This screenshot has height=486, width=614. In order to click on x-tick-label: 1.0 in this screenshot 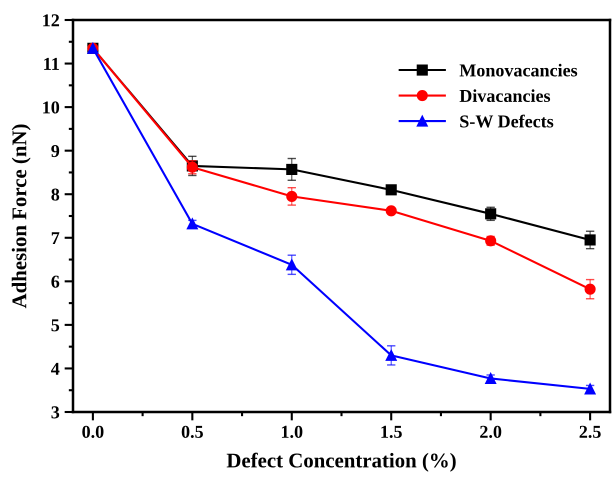, I will do `click(292, 432)`.